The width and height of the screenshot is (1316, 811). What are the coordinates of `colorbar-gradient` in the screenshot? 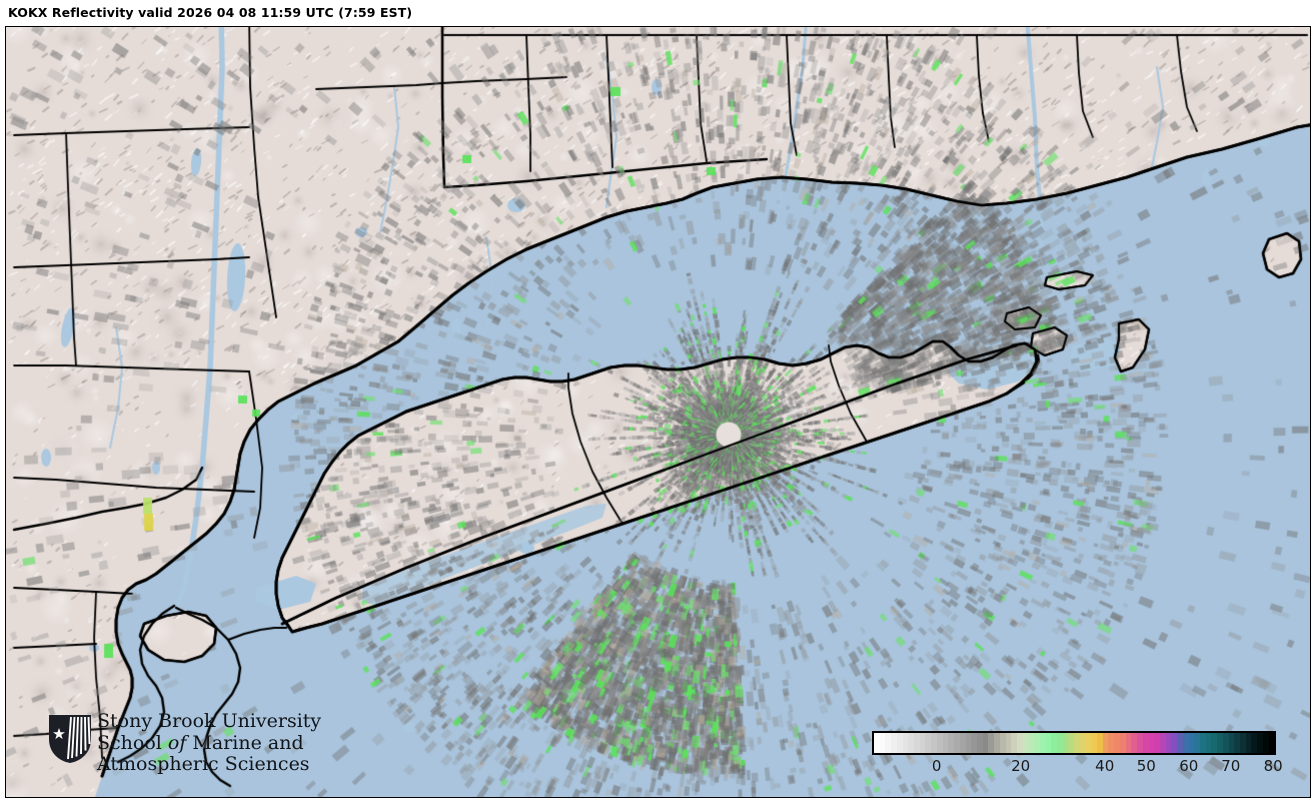 It's located at (1074, 743).